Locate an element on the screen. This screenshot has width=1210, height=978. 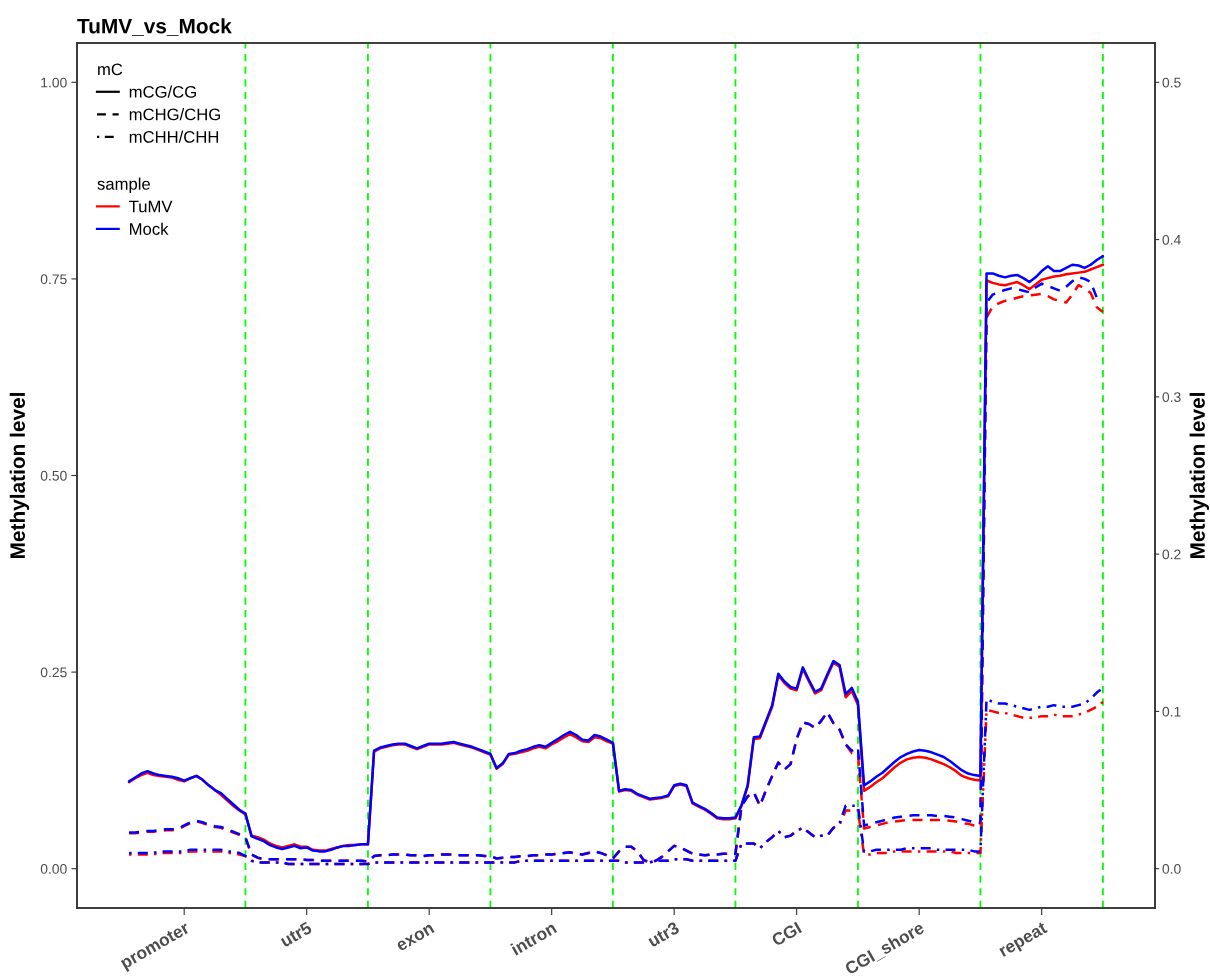
legend-label: TuMV is located at coordinates (151, 206).